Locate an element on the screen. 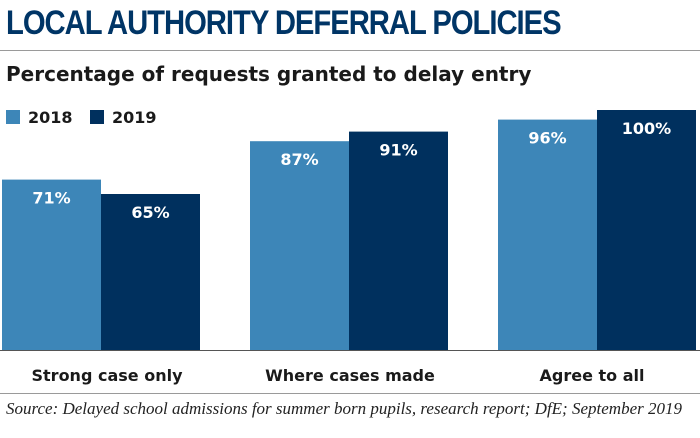  data-label-2018-2: 96% is located at coordinates (547, 138).